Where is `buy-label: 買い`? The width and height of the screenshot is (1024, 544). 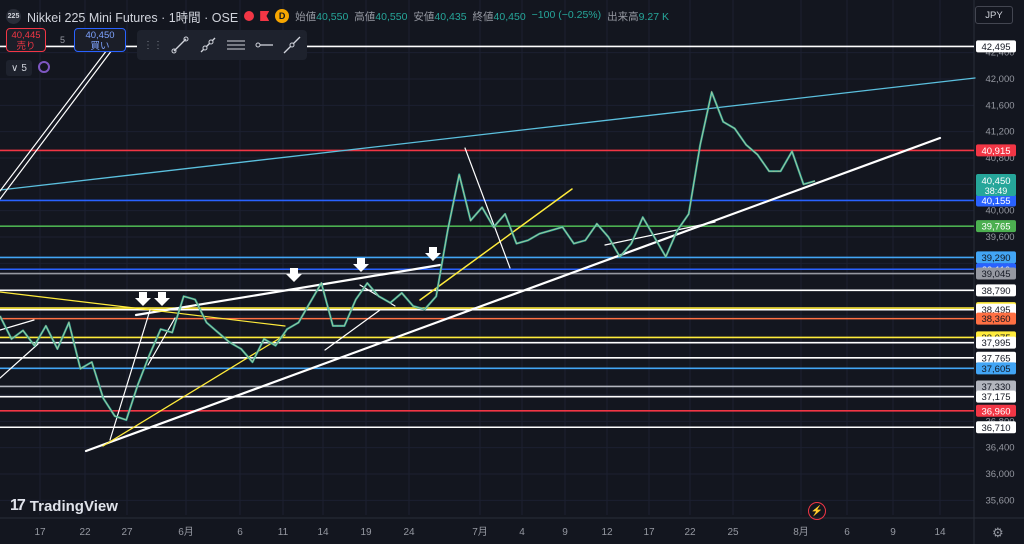
buy-label: 買い is located at coordinates (100, 46).